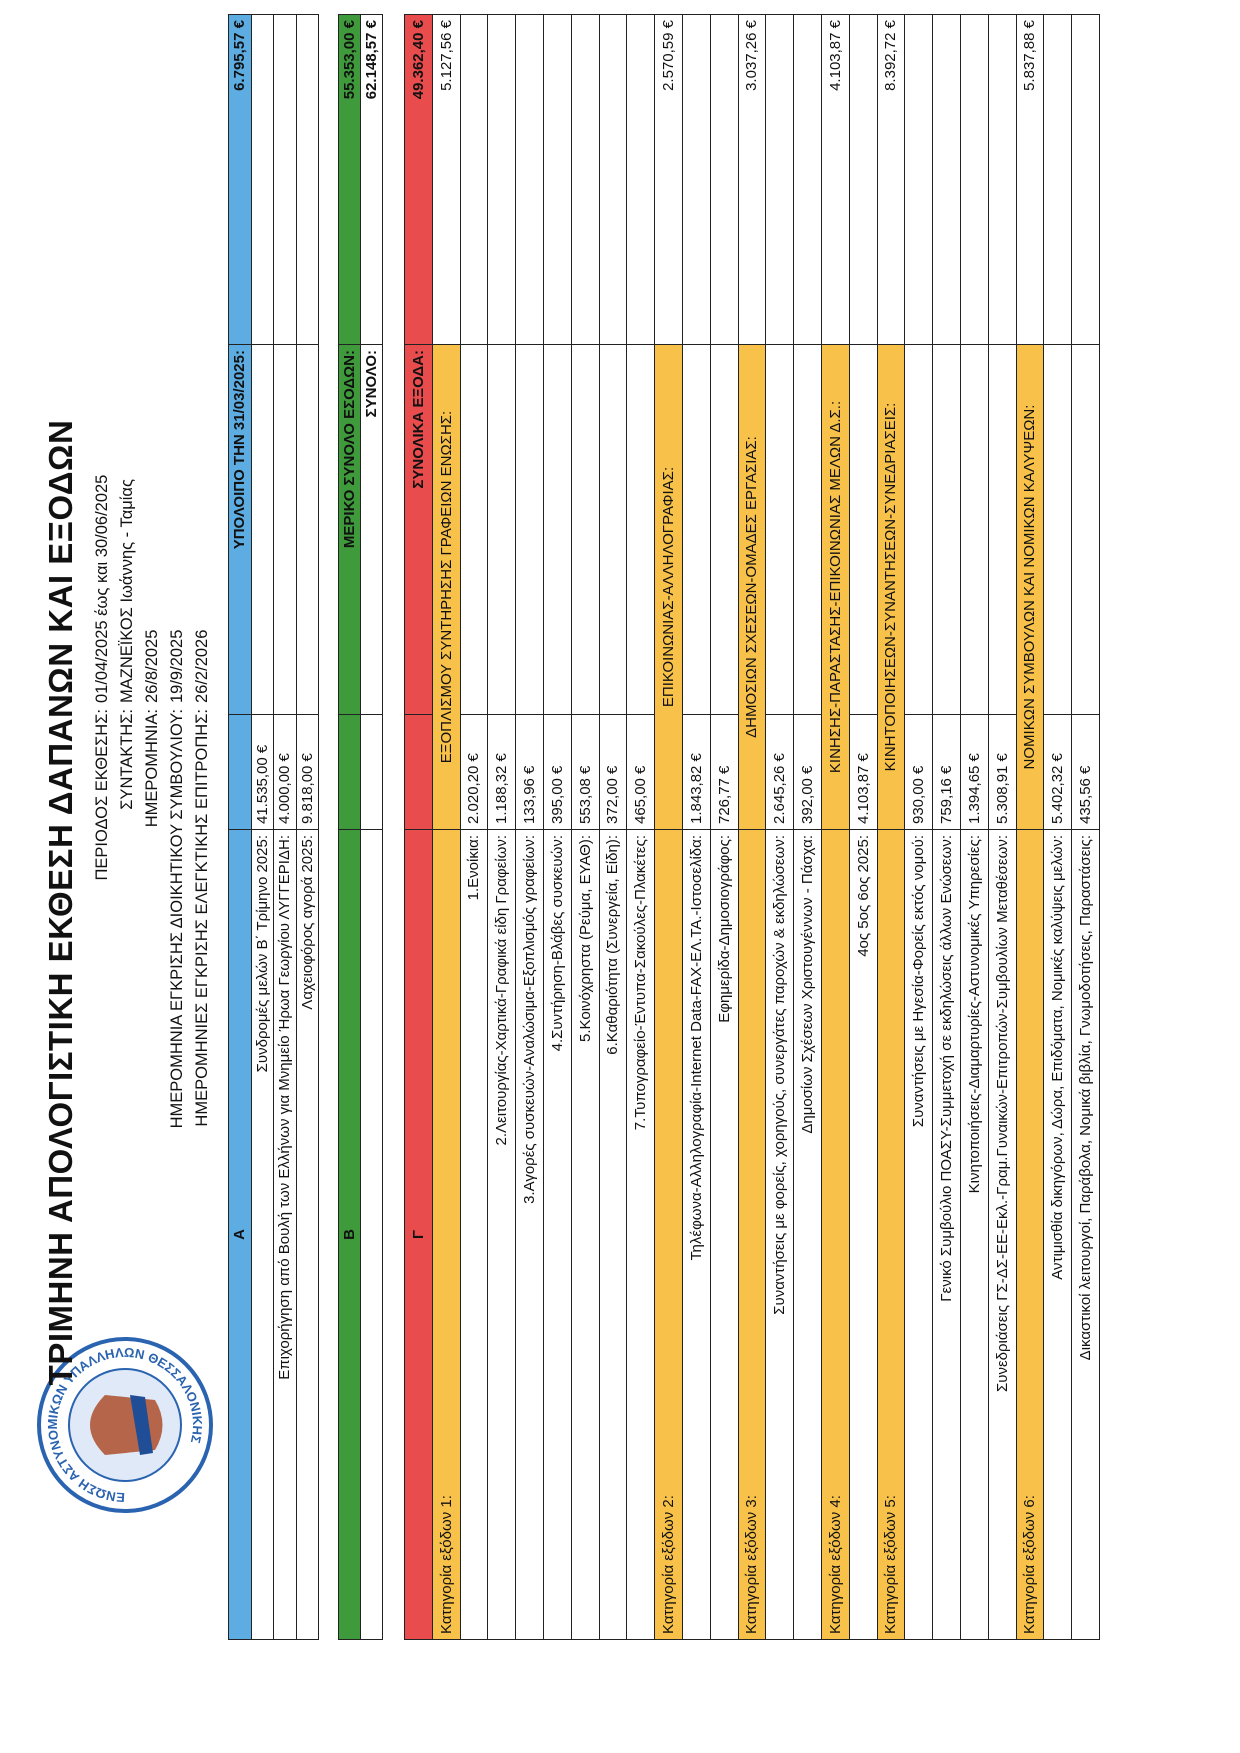 This screenshot has width=1240, height=1753. Describe the element at coordinates (127, 591) in the screenshot. I see `info-value: ΜΑΖΝΕΪΚΟΣ Ιωάννης - Ταμίας` at that location.